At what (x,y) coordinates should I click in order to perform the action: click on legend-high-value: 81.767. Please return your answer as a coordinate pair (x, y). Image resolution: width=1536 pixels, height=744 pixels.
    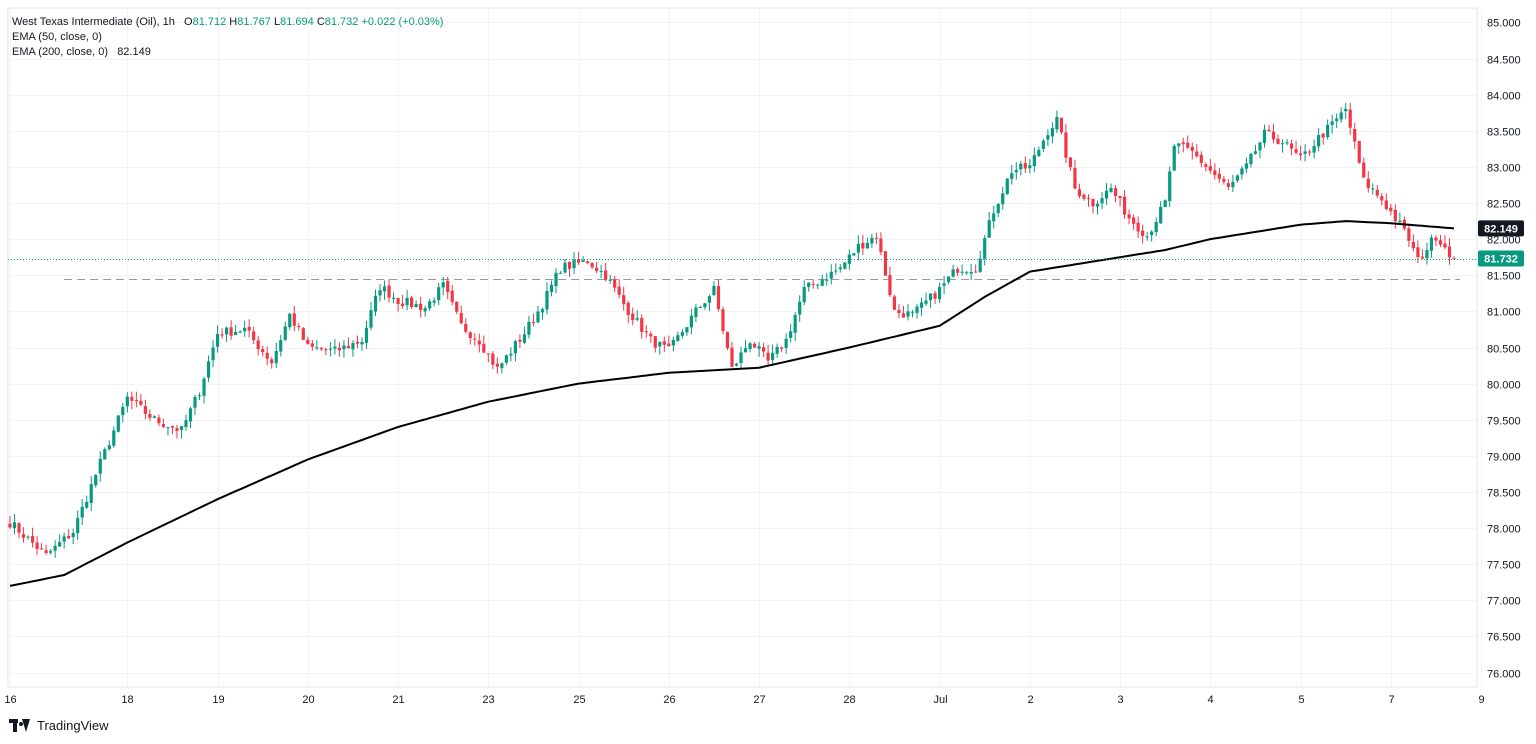
    Looking at the image, I should click on (254, 22).